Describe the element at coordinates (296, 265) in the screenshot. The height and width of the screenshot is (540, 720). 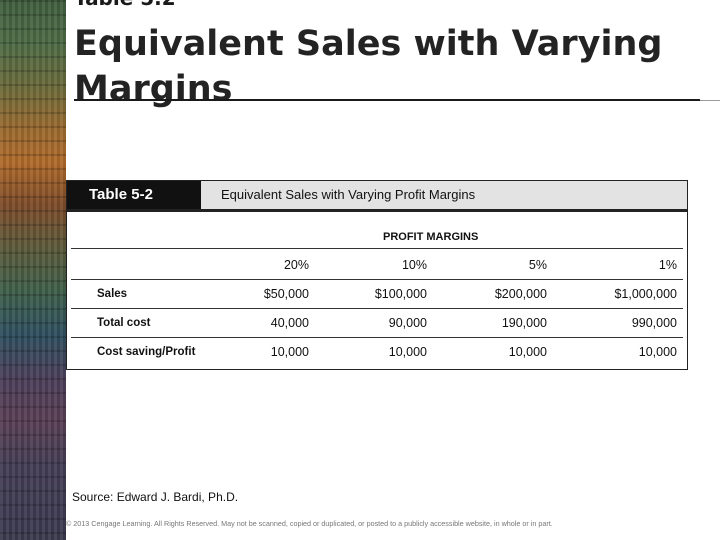
I see `column-header: 20%` at that location.